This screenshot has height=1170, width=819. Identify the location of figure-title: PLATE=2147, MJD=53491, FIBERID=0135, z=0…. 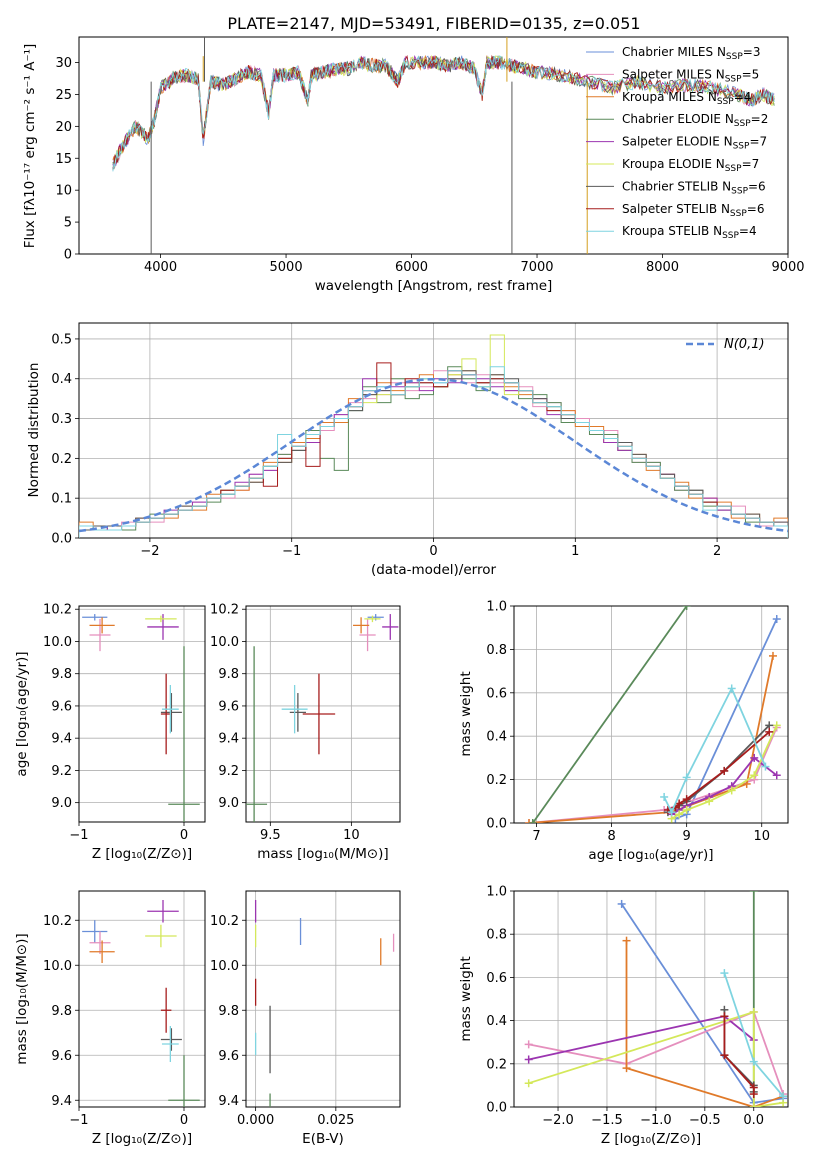
(433, 23).